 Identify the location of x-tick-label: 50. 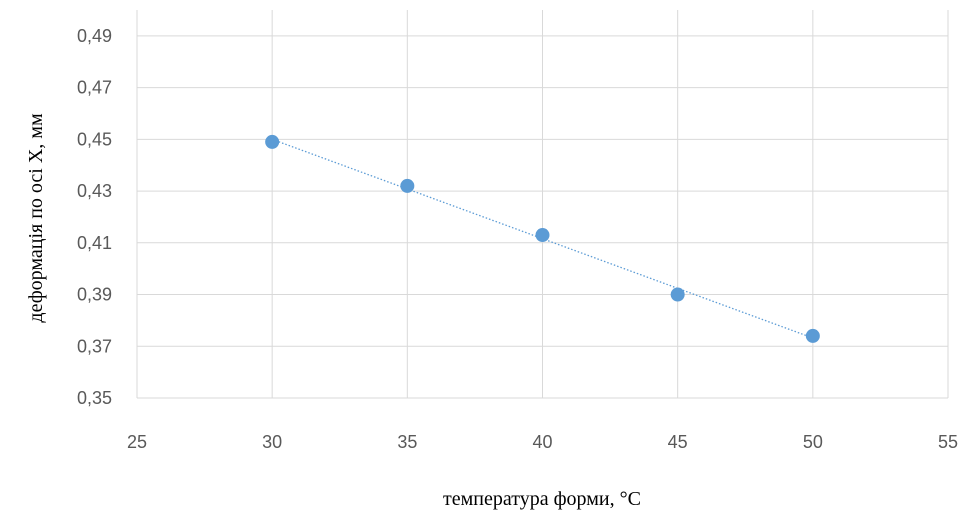
(813, 442).